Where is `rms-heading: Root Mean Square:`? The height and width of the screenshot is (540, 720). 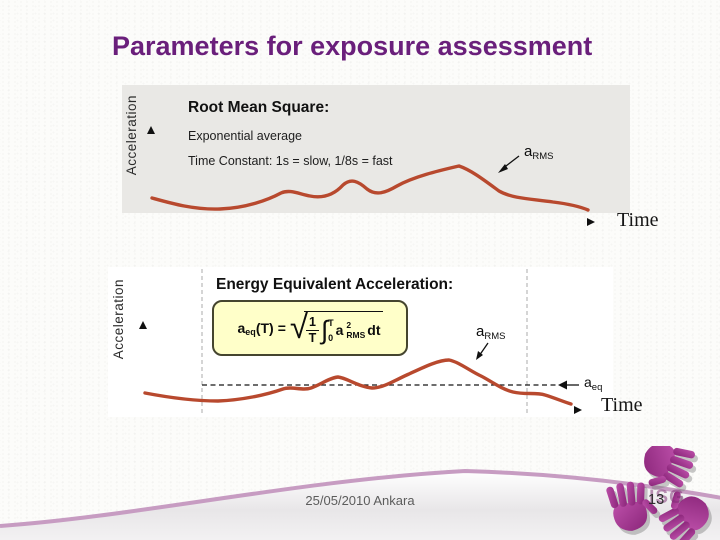
rms-heading: Root Mean Square: is located at coordinates (259, 107).